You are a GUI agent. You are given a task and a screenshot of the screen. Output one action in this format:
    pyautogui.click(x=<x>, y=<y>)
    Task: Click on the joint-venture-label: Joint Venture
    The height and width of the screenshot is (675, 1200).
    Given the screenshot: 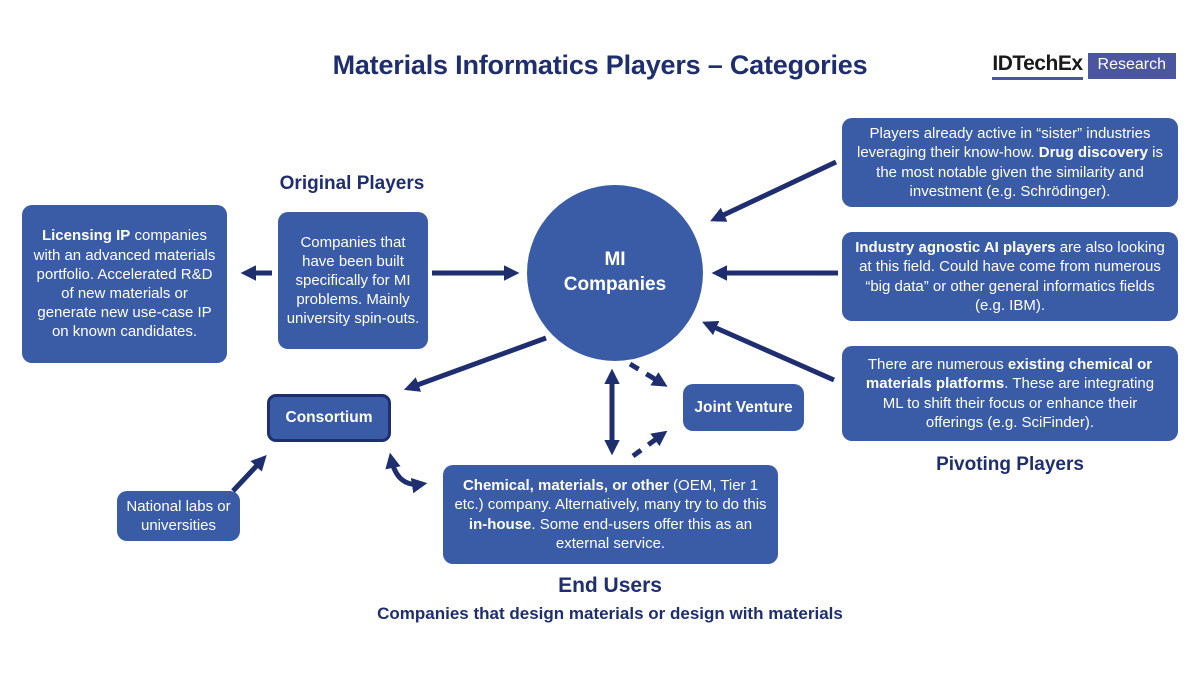 What is the action you would take?
    pyautogui.click(x=743, y=407)
    